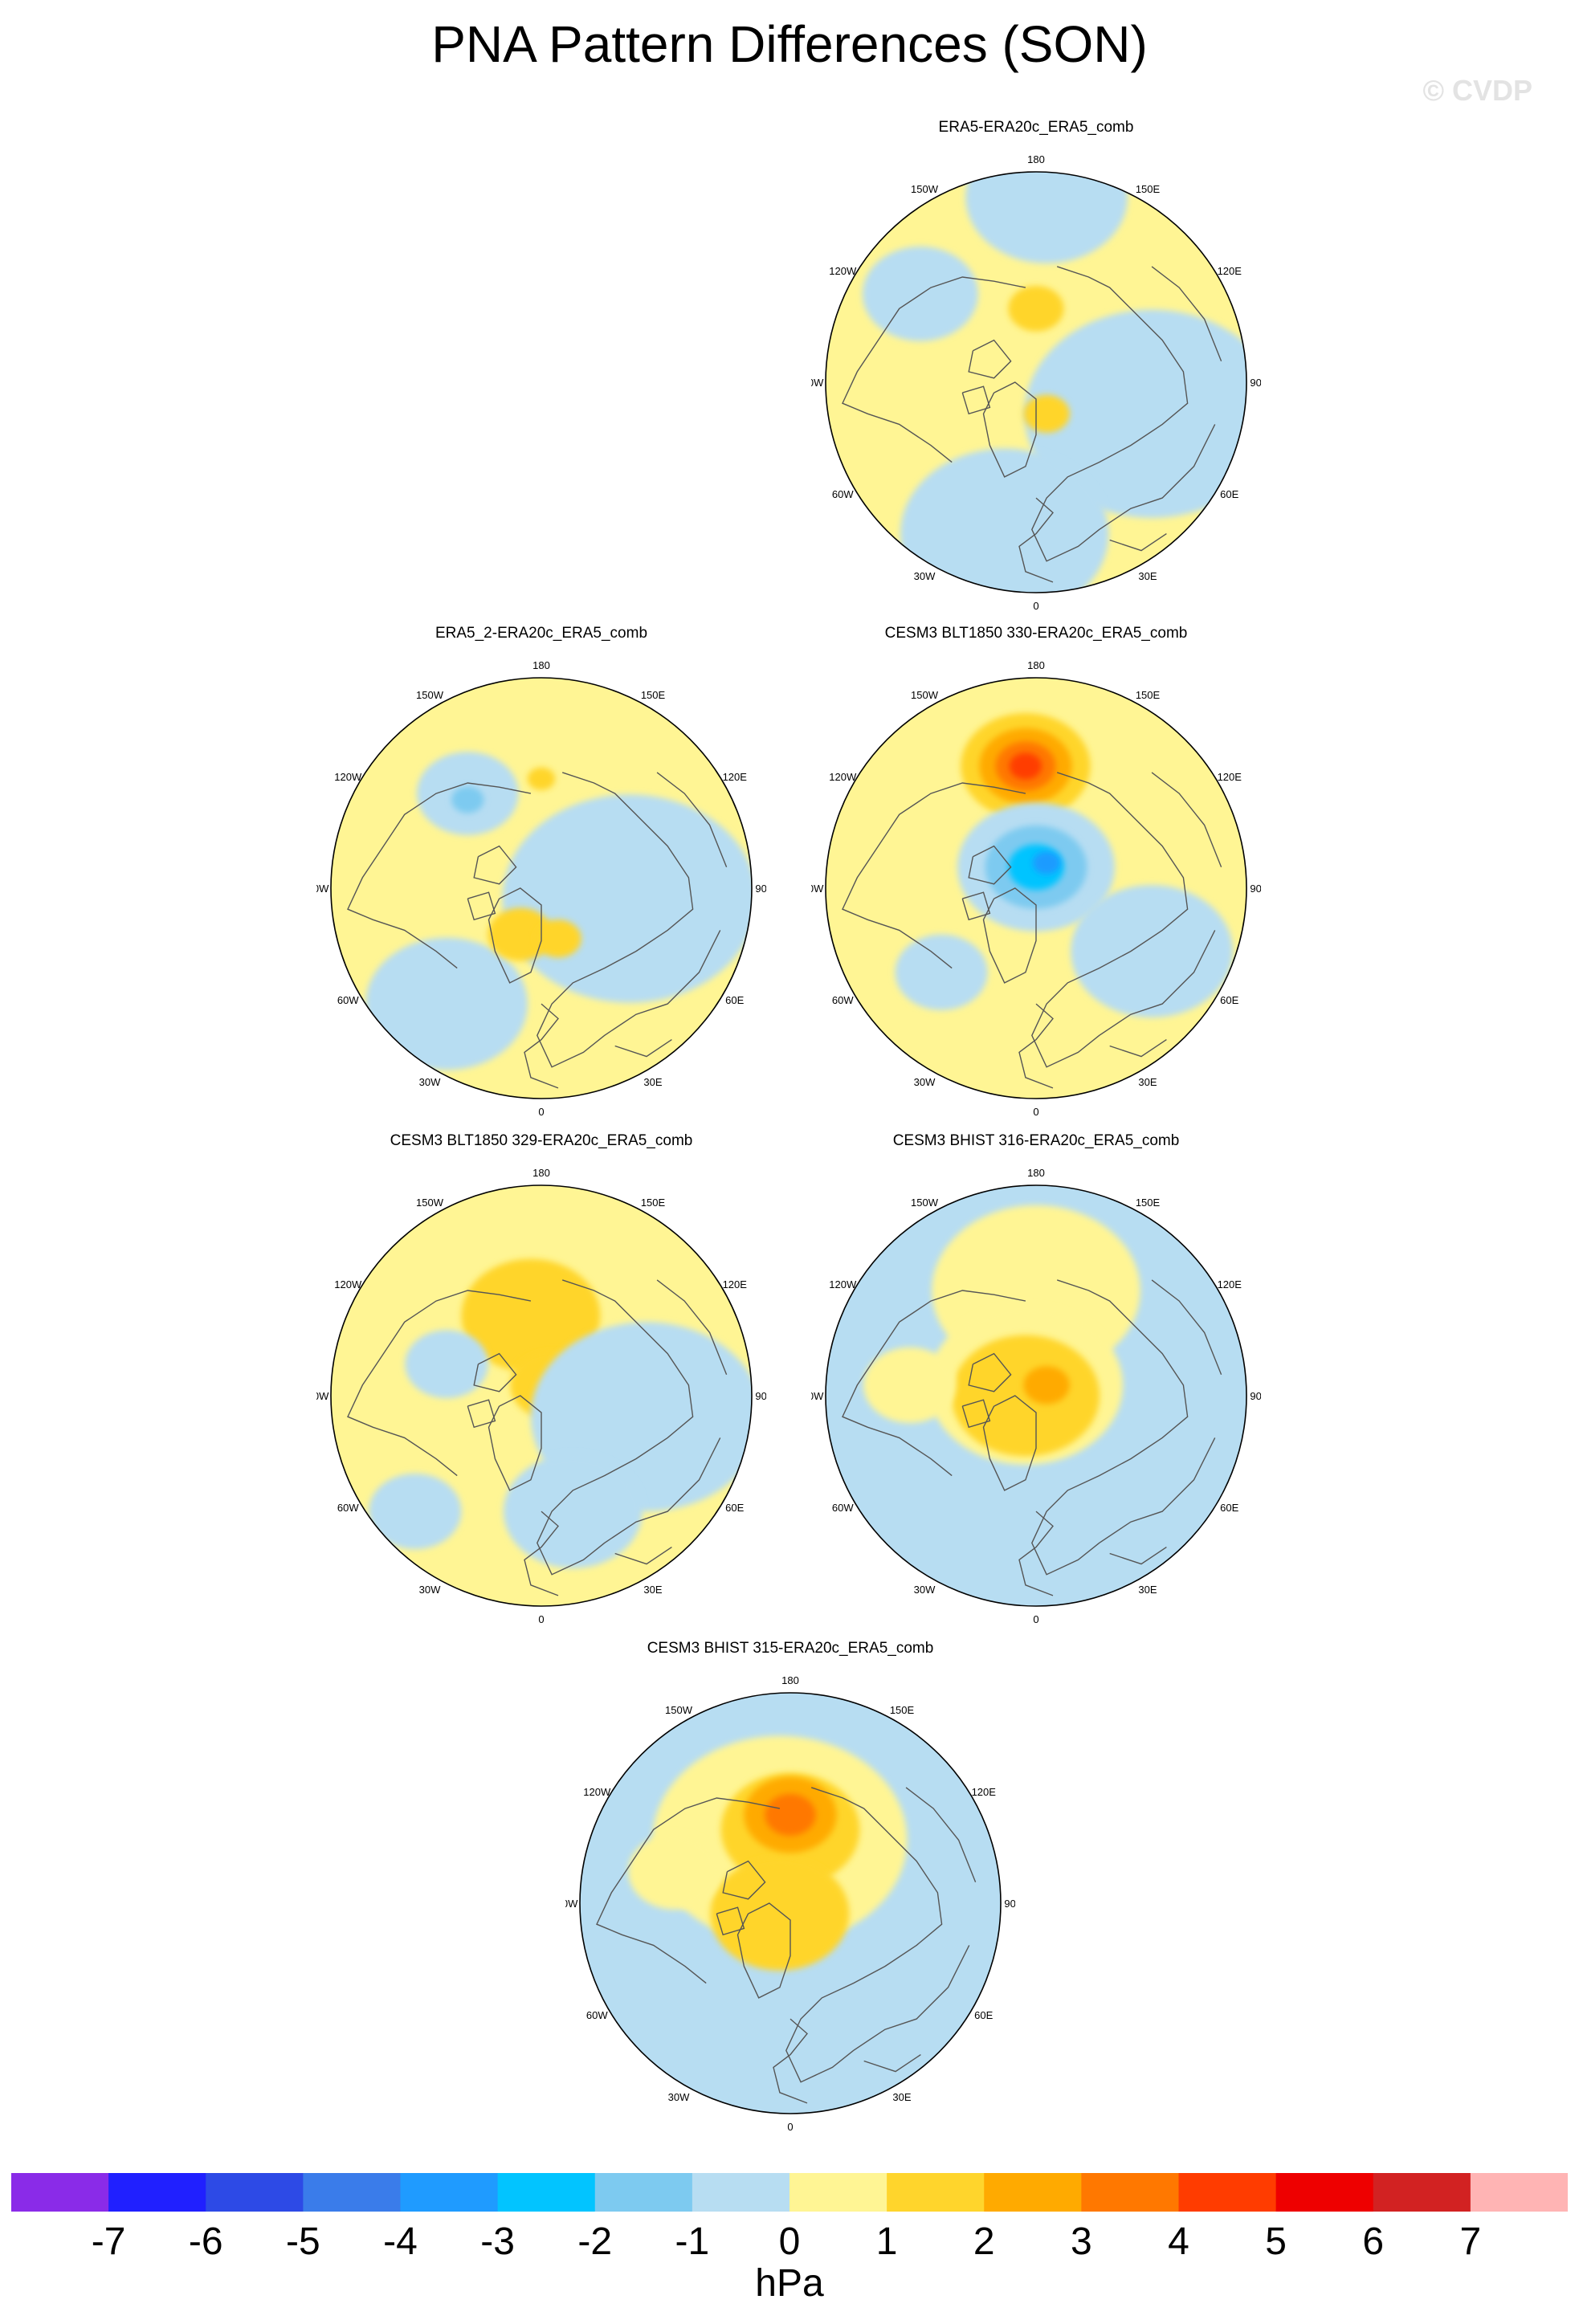 The width and height of the screenshot is (1579, 2324). Describe the element at coordinates (1477, 91) in the screenshot. I see `watermark: © CVDP` at that location.